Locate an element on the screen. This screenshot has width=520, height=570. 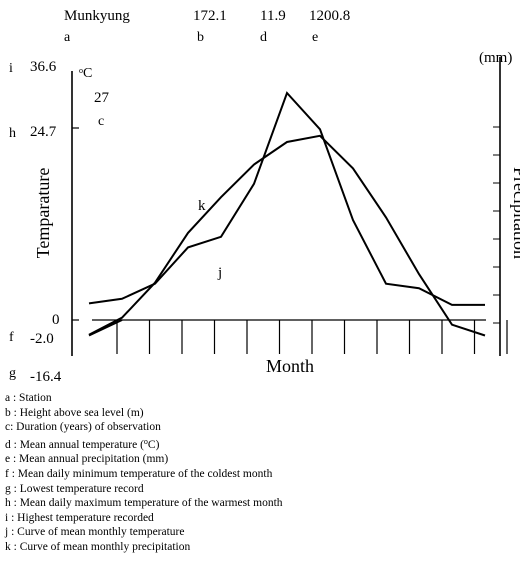
legend-item: b : Height above sea level (m) is located at coordinates (74, 412).